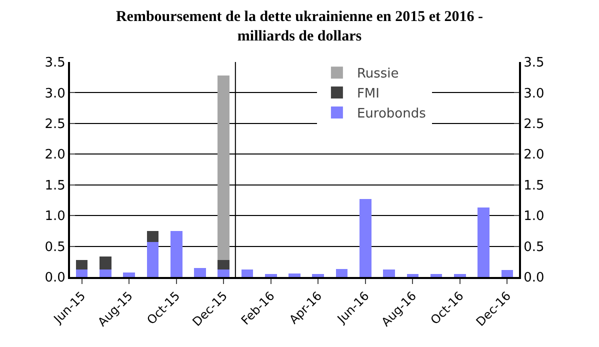  I want to click on legend-label: Eurobonds, so click(391, 114).